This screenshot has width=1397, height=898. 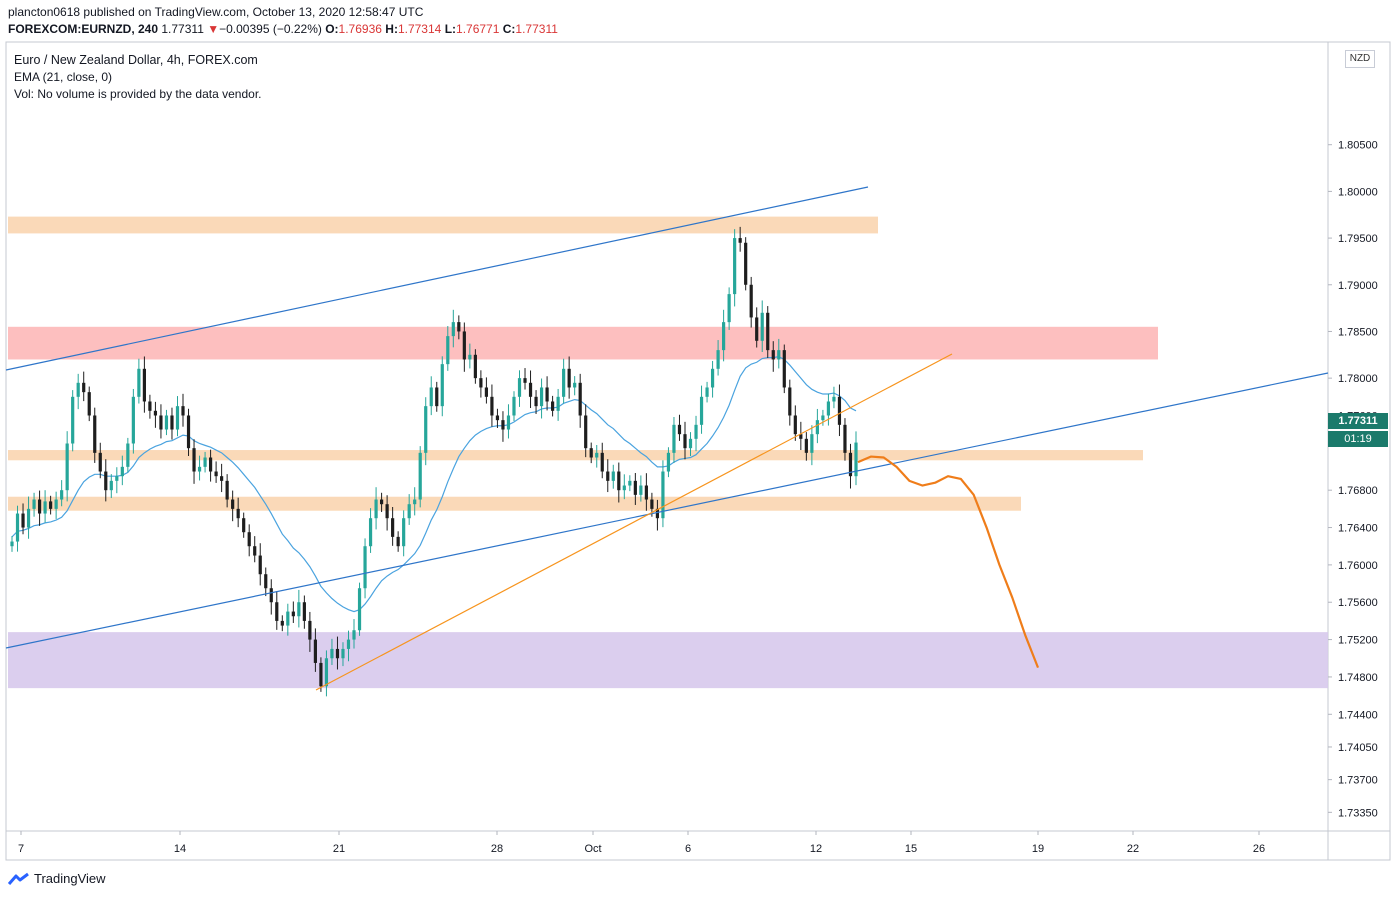 What do you see at coordinates (1358, 439) in the screenshot?
I see `countdown-label: 01:19` at bounding box center [1358, 439].